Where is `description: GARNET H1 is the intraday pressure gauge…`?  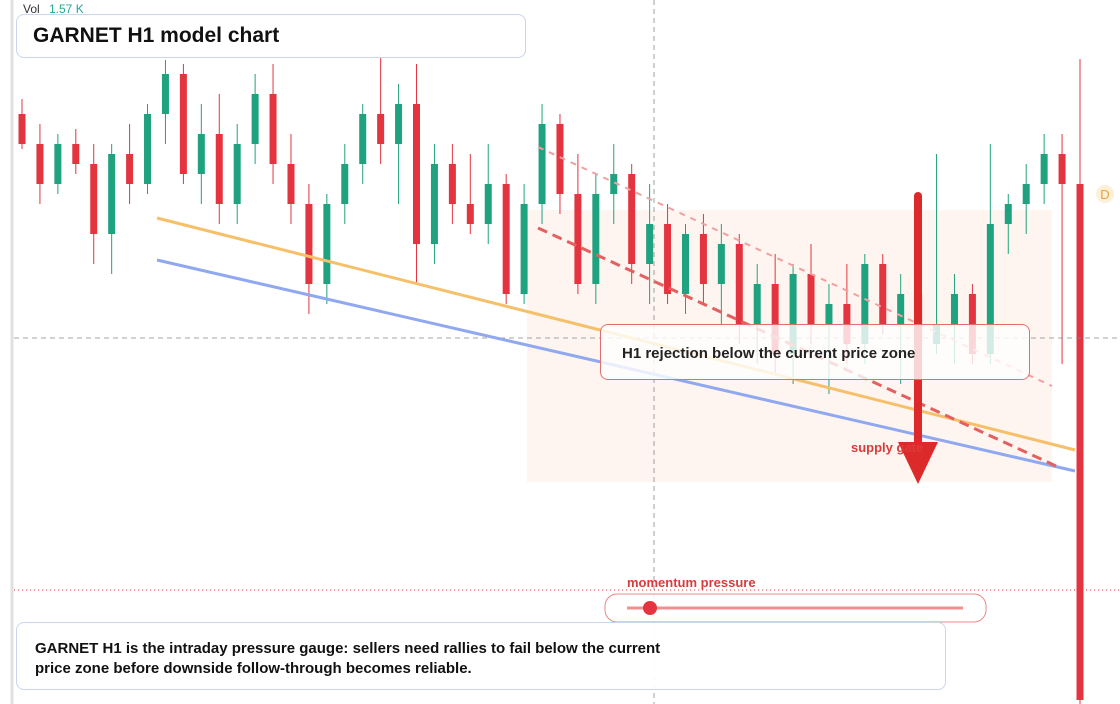
description: GARNET H1 is the intraday pressure gauge… is located at coordinates (348, 658).